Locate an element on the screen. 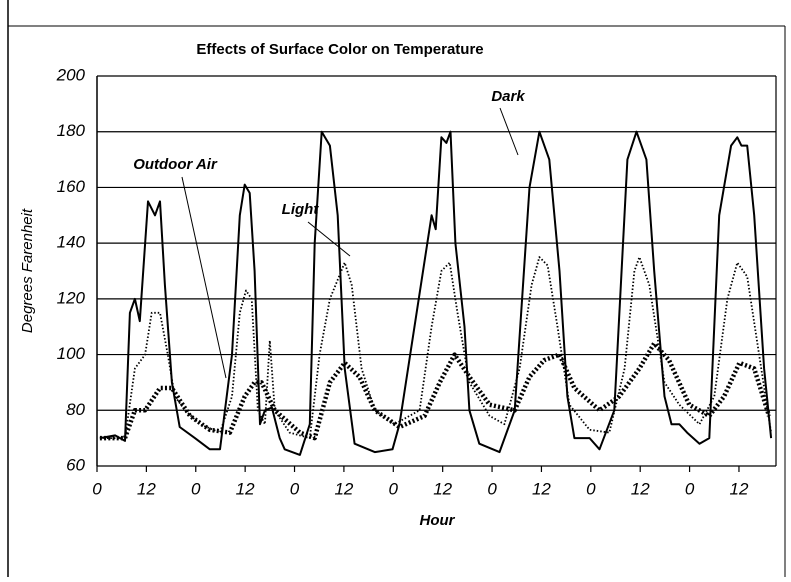  y-tick-label: 80 is located at coordinates (75, 409).